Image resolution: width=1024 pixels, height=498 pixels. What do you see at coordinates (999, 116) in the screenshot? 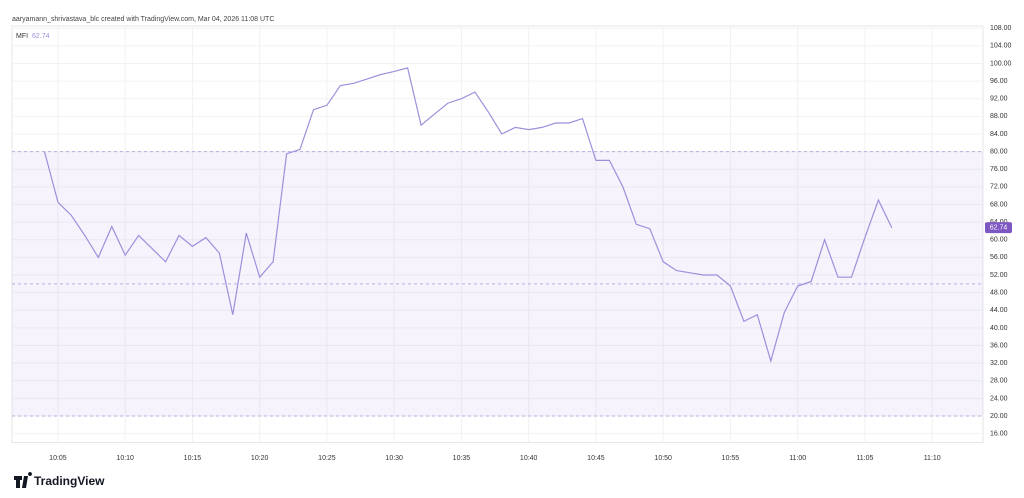
I see `y-tick-label: 88.00` at bounding box center [999, 116].